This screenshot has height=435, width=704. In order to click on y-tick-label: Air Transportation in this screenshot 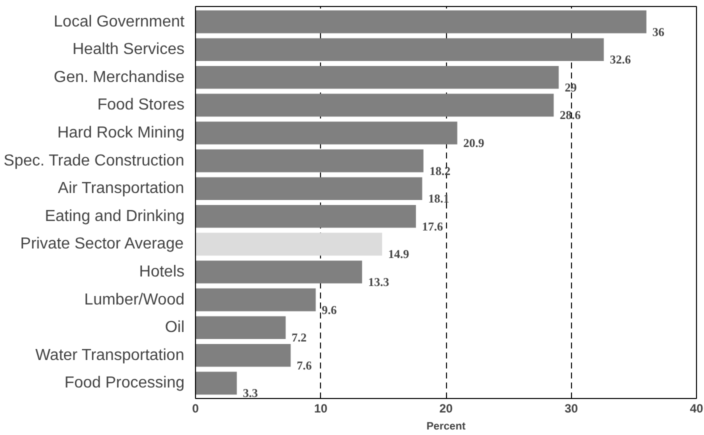, I will do `click(121, 189)`.